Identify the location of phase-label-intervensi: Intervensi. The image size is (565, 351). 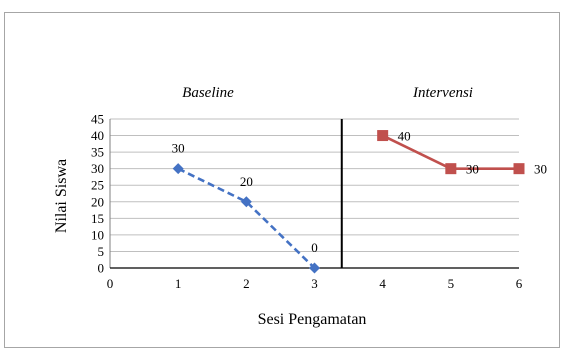
(442, 93).